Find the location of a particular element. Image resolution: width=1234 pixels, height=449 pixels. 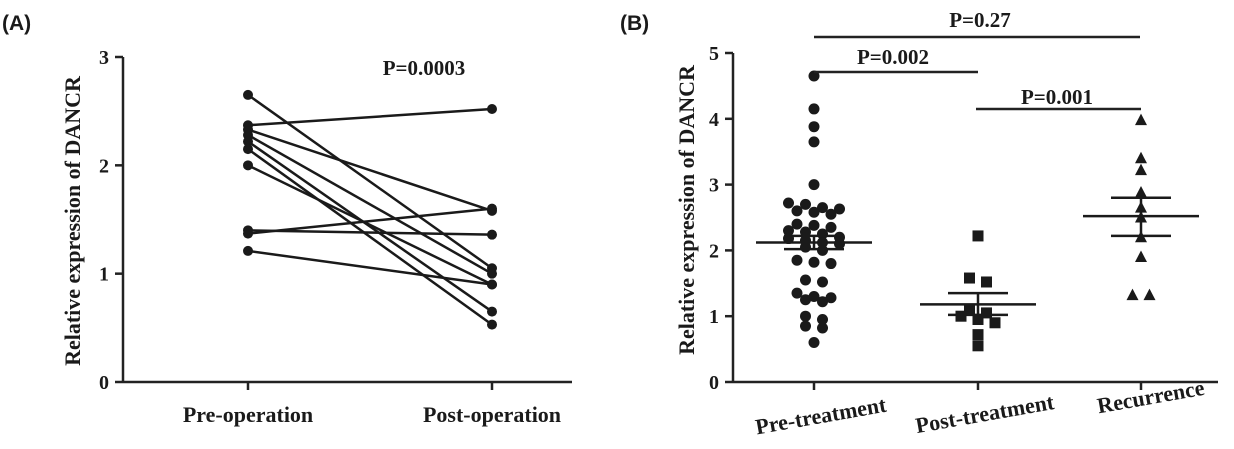

panel-b-category-labels: Pre-treatment Post-treatment Recurrence is located at coordinates (979, 407).